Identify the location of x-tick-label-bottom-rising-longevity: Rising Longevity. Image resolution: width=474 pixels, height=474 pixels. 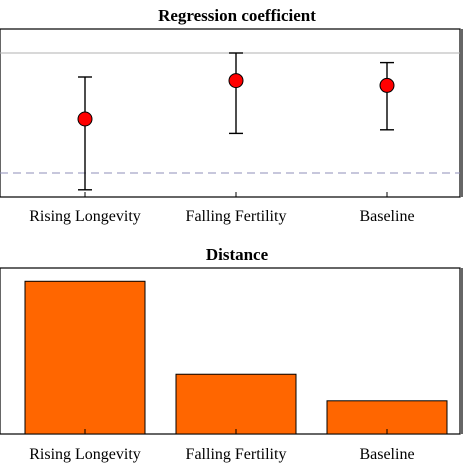
(85, 454).